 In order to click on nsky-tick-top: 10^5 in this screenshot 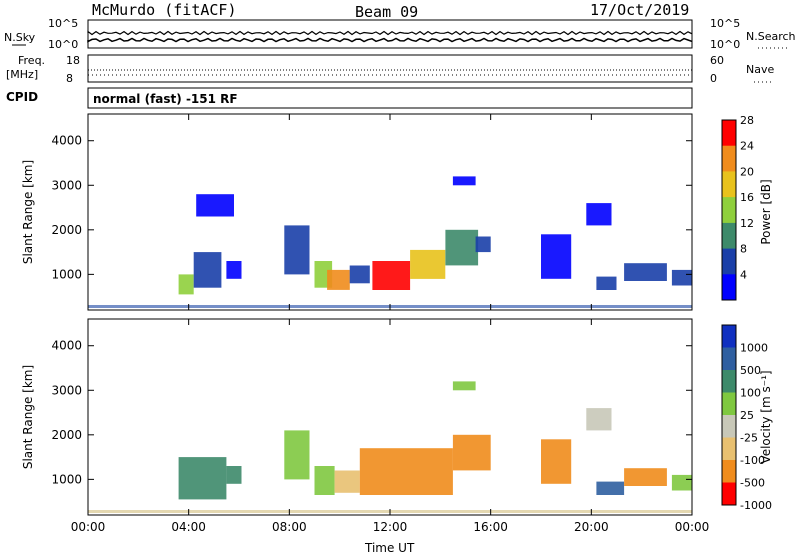, I will do `click(63, 23)`.